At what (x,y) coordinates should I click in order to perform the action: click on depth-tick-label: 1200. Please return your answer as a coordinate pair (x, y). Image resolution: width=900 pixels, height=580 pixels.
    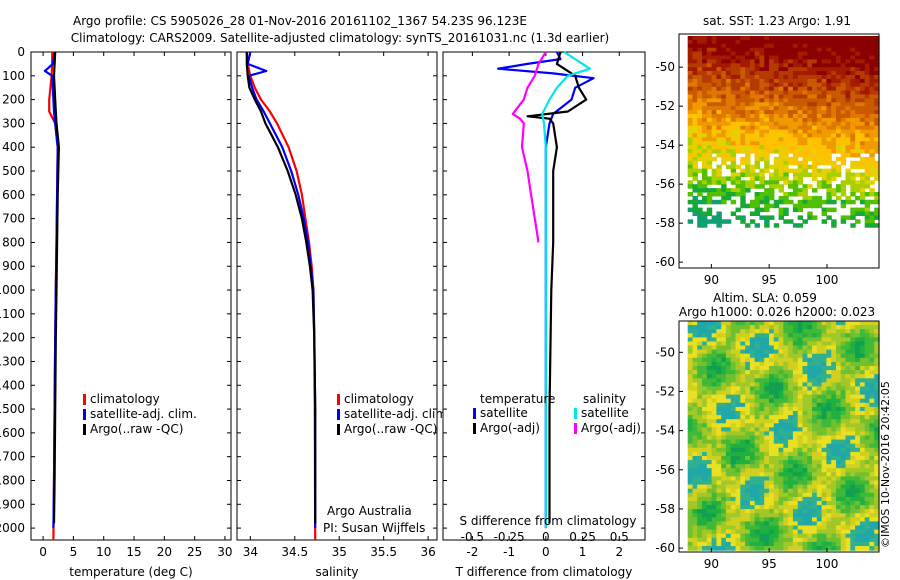
    Looking at the image, I should click on (12, 338).